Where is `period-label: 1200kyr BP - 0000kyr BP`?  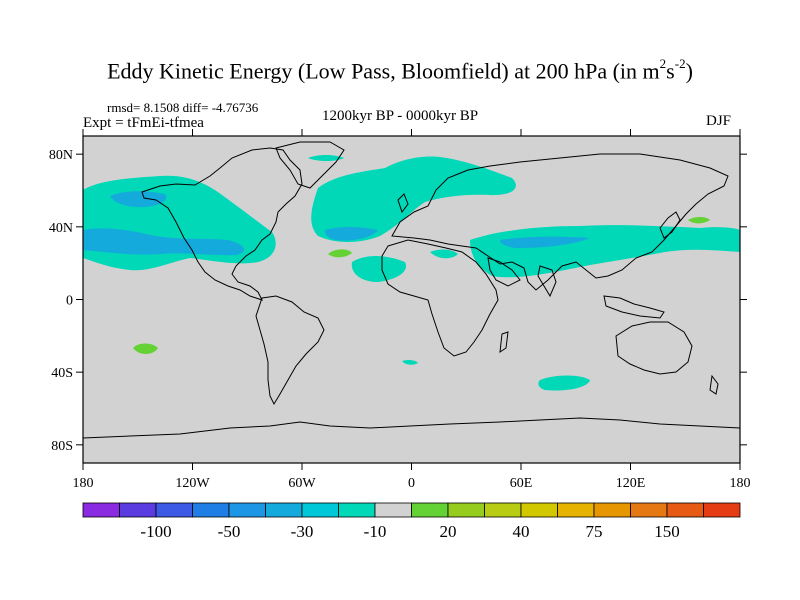
period-label: 1200kyr BP - 0000kyr BP is located at coordinates (400, 116).